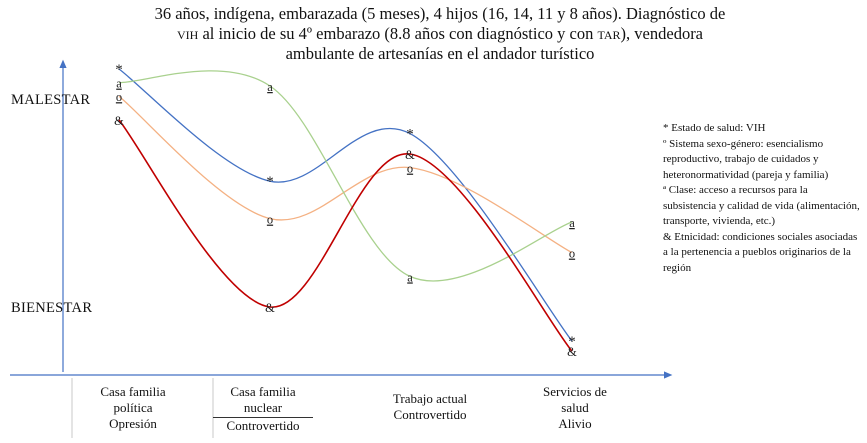  I want to click on marker-etnicidad-1: &, so click(270, 308).